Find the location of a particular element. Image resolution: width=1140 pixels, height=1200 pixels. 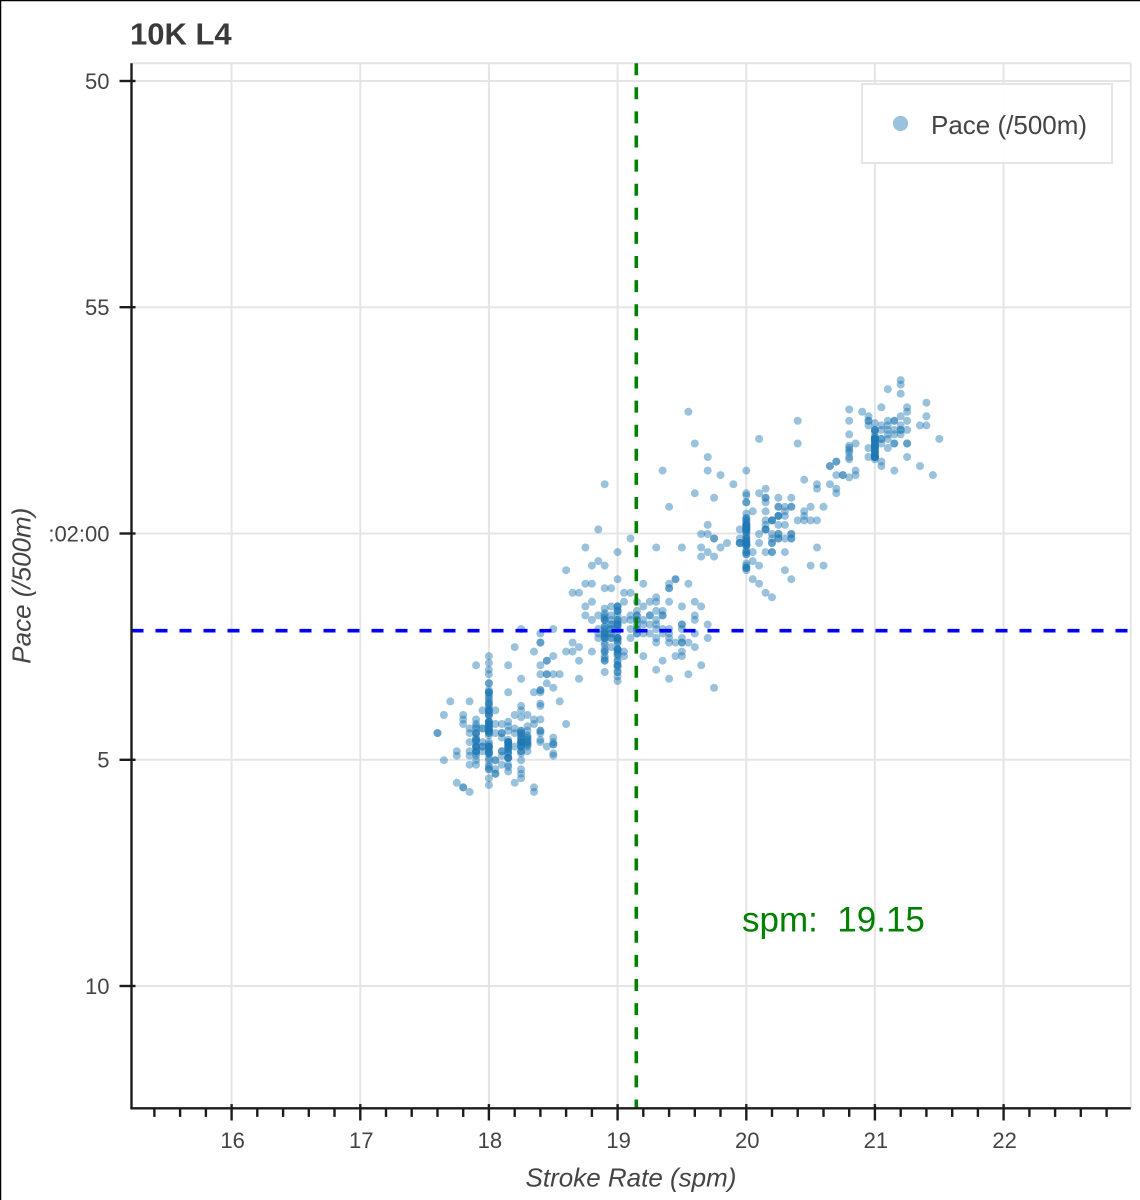

svg-text: :02:00 is located at coordinates (78, 533).